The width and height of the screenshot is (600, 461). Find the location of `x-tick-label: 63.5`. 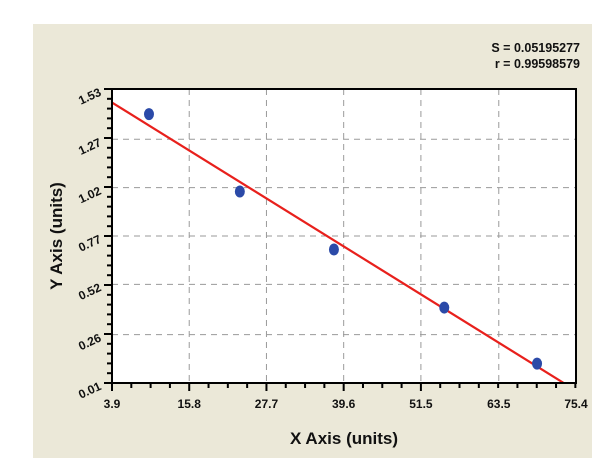

x-tick-label: 63.5 is located at coordinates (499, 404).